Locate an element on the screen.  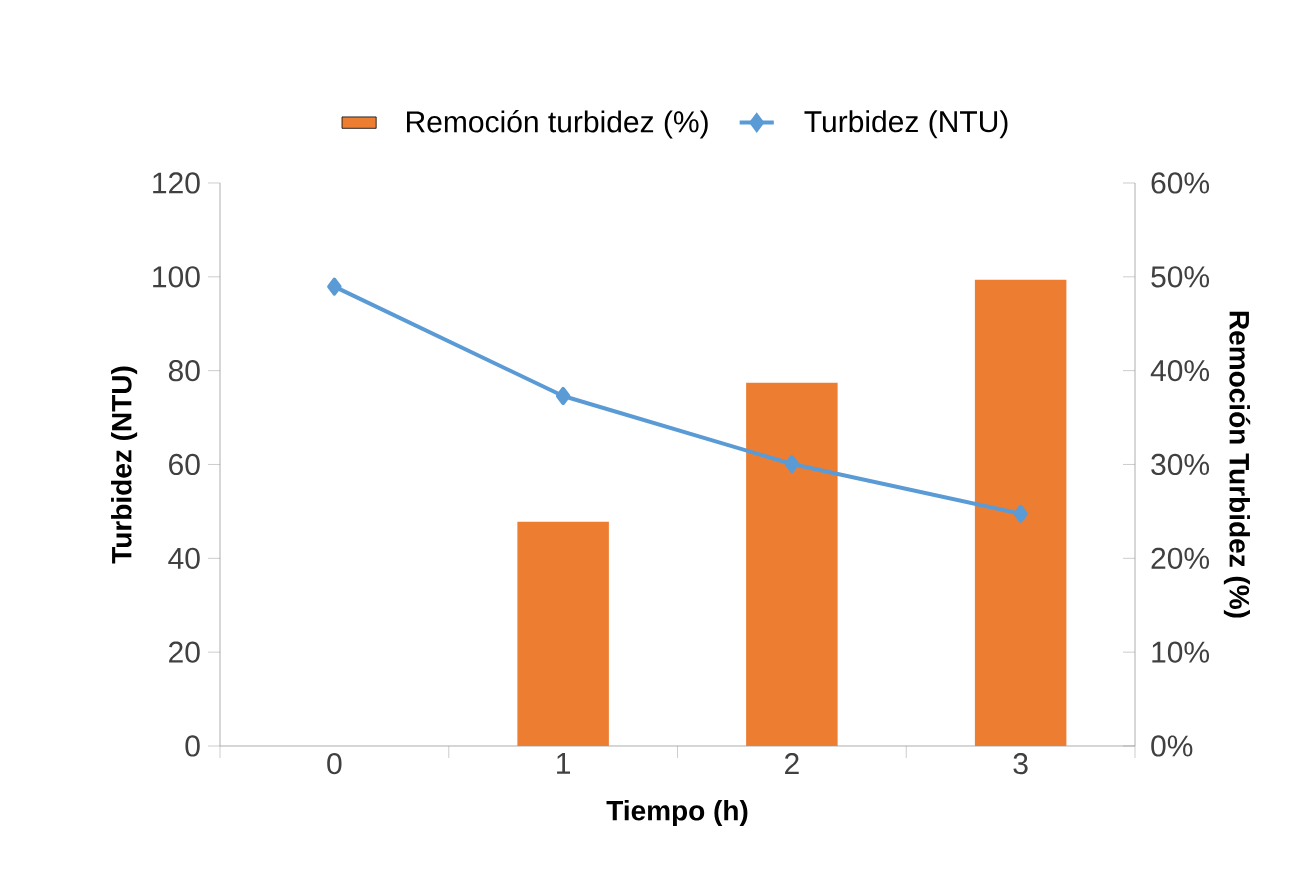
y-axis-title: Turbidez (NTU) is located at coordinates (124, 465).